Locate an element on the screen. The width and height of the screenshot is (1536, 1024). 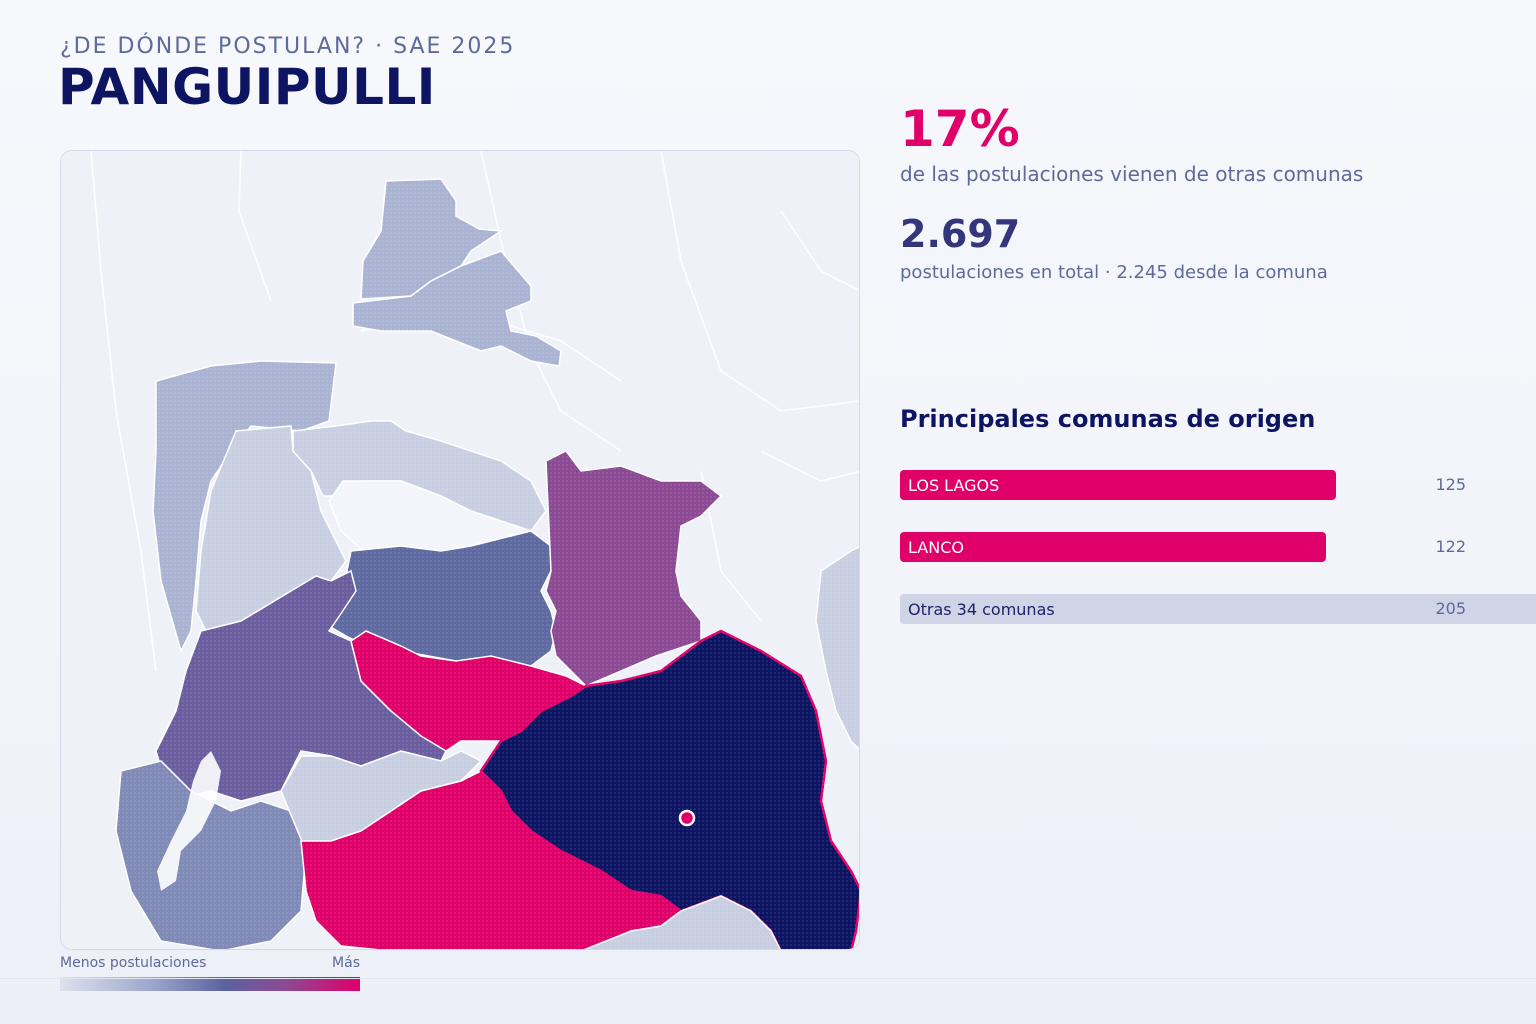
origin-value: 205 is located at coordinates (1450, 608).